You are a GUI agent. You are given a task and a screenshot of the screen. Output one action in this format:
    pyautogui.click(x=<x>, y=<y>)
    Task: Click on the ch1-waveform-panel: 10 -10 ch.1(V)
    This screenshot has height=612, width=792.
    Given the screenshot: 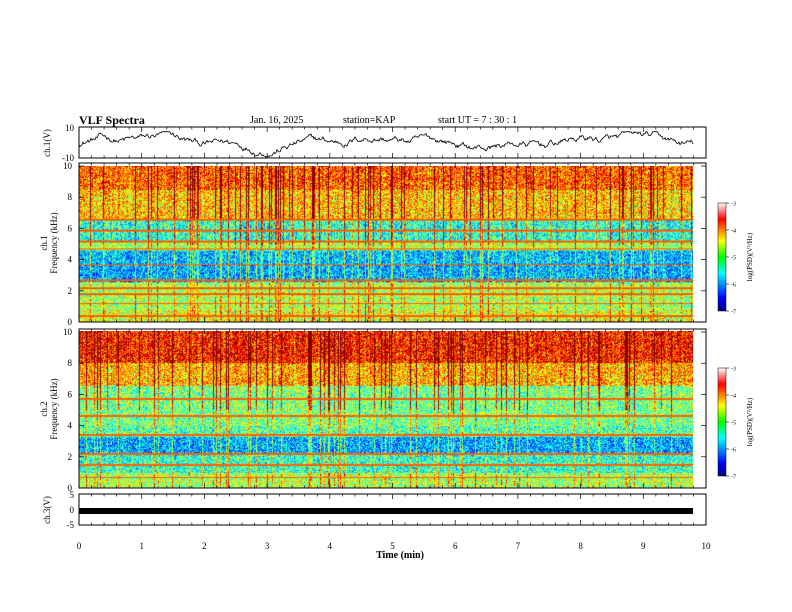 What is the action you would take?
    pyautogui.click(x=374, y=143)
    